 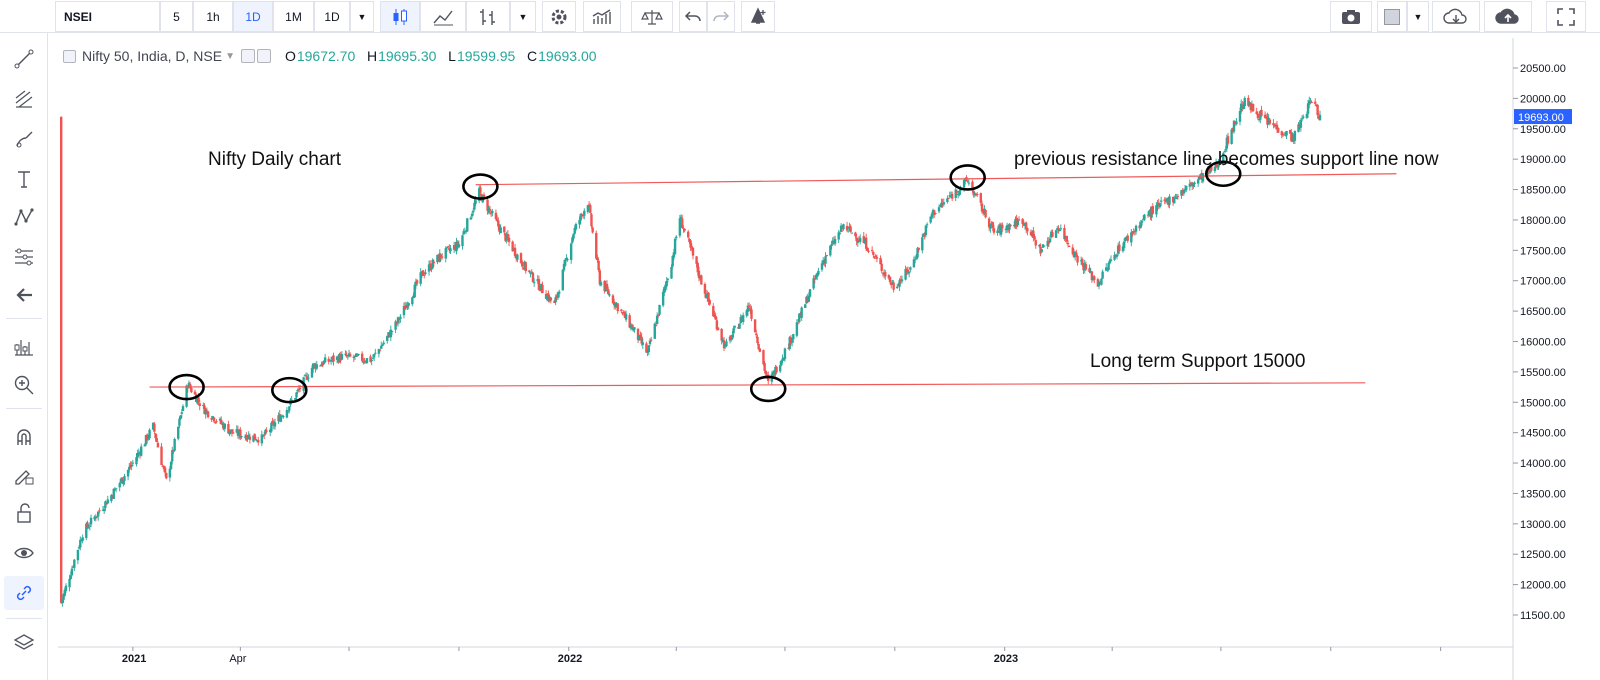 I want to click on prediction-icon, so click(x=24, y=257).